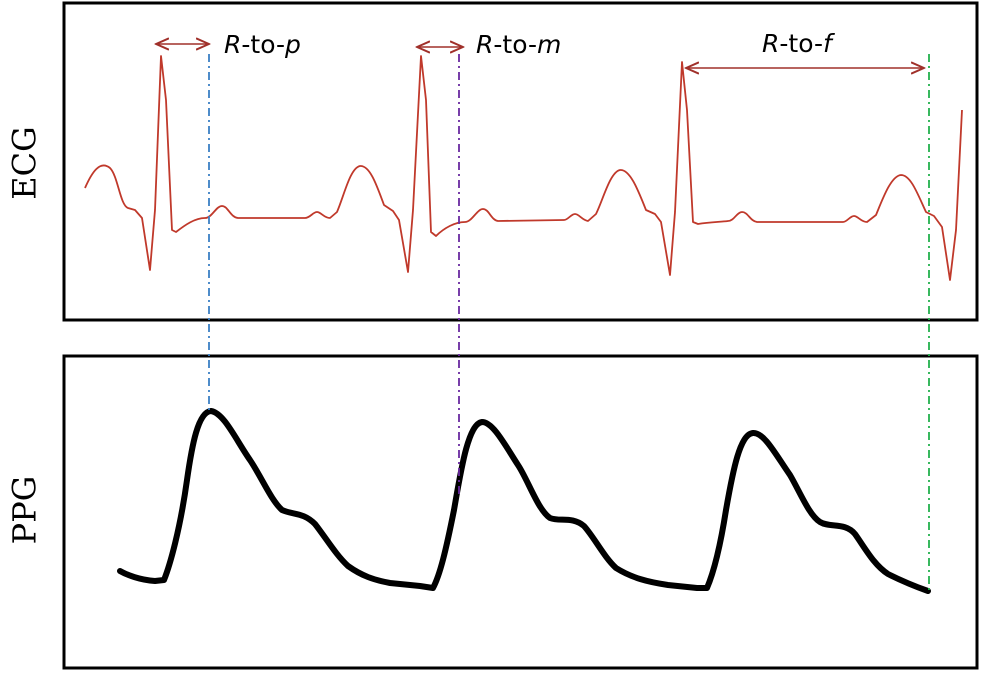  Describe the element at coordinates (518, 44) in the screenshot. I see `r-to-m-label: R-to-m` at that location.